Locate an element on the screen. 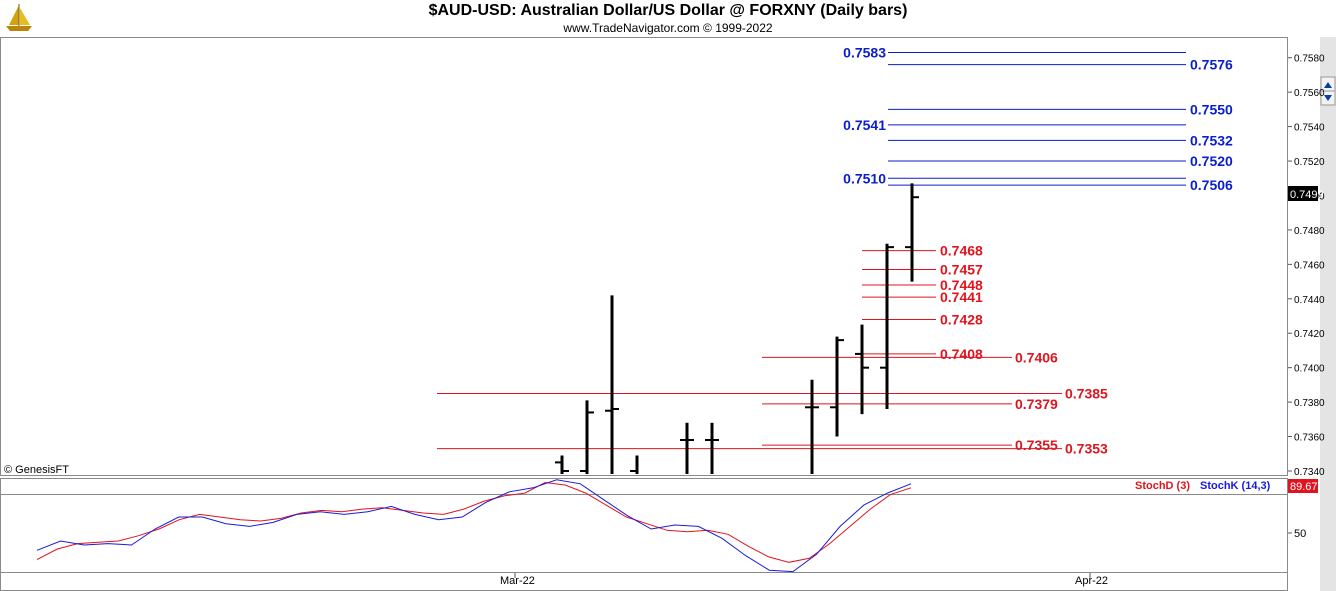 The height and width of the screenshot is (591, 1336). ytick-label: 0.7380 is located at coordinates (1309, 403).